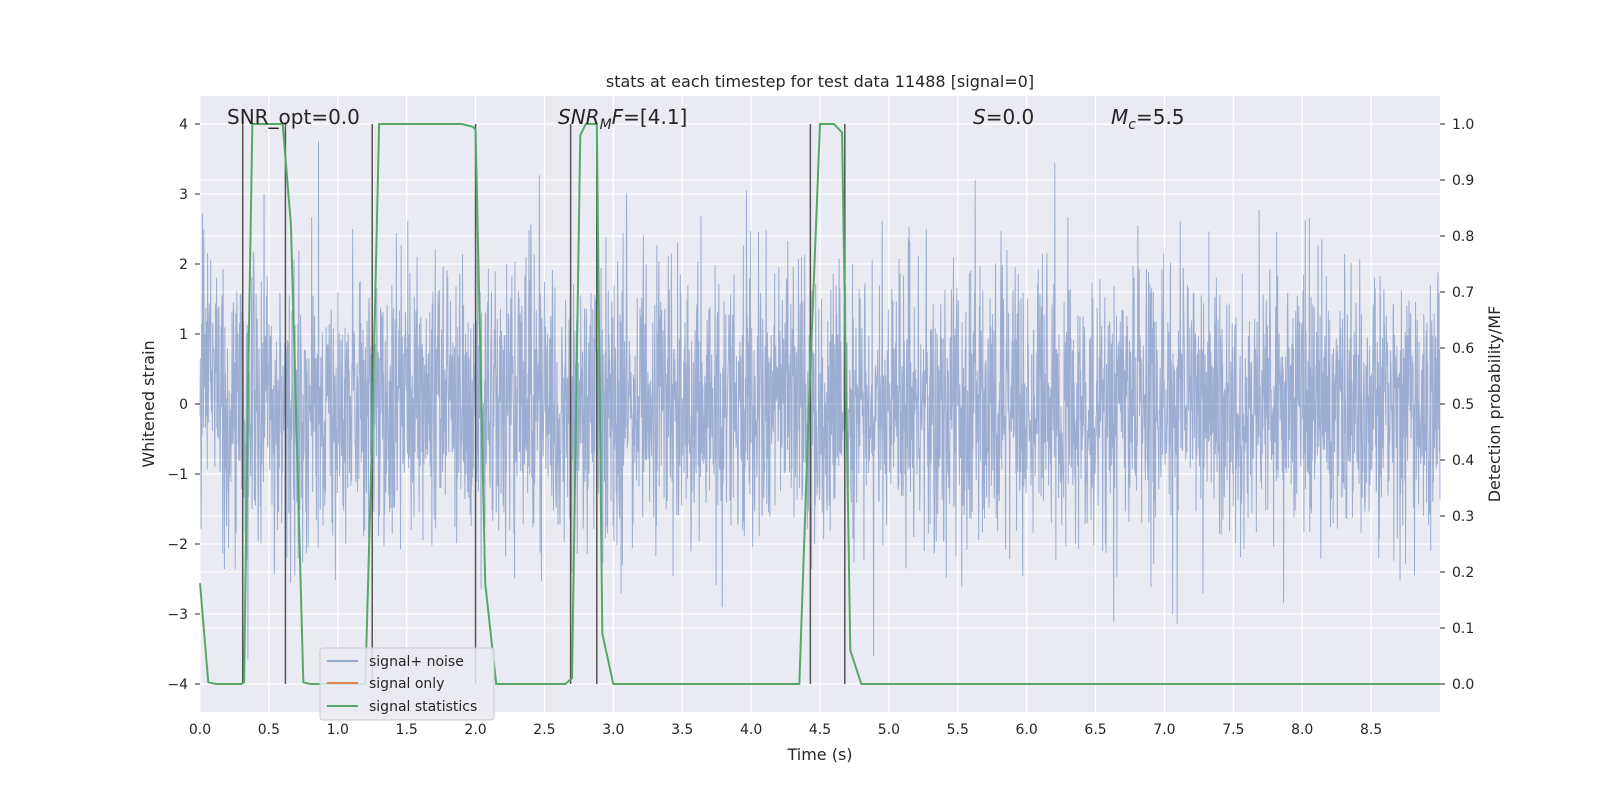 This screenshot has width=1600, height=800. I want to click on y-axis-label: Whitened strain, so click(148, 403).